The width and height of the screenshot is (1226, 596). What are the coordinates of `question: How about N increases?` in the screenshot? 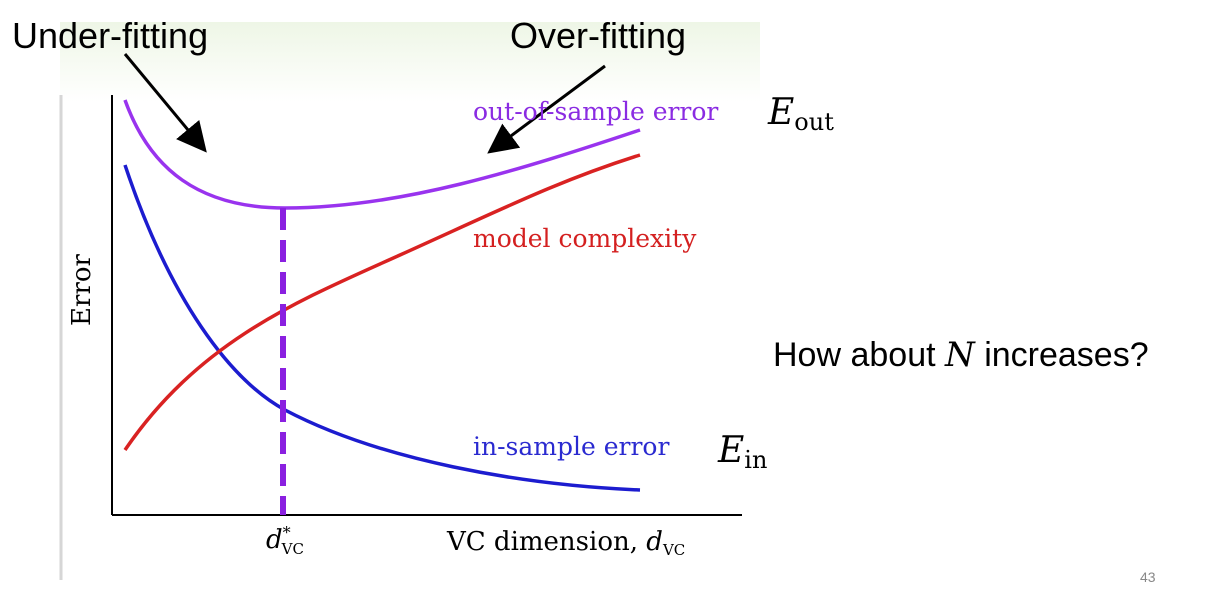 It's located at (961, 355).